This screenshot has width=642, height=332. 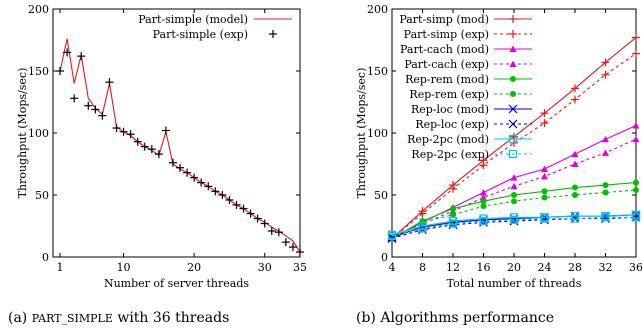 What do you see at coordinates (392, 267) in the screenshot?
I see `x-tick-label: 4` at bounding box center [392, 267].